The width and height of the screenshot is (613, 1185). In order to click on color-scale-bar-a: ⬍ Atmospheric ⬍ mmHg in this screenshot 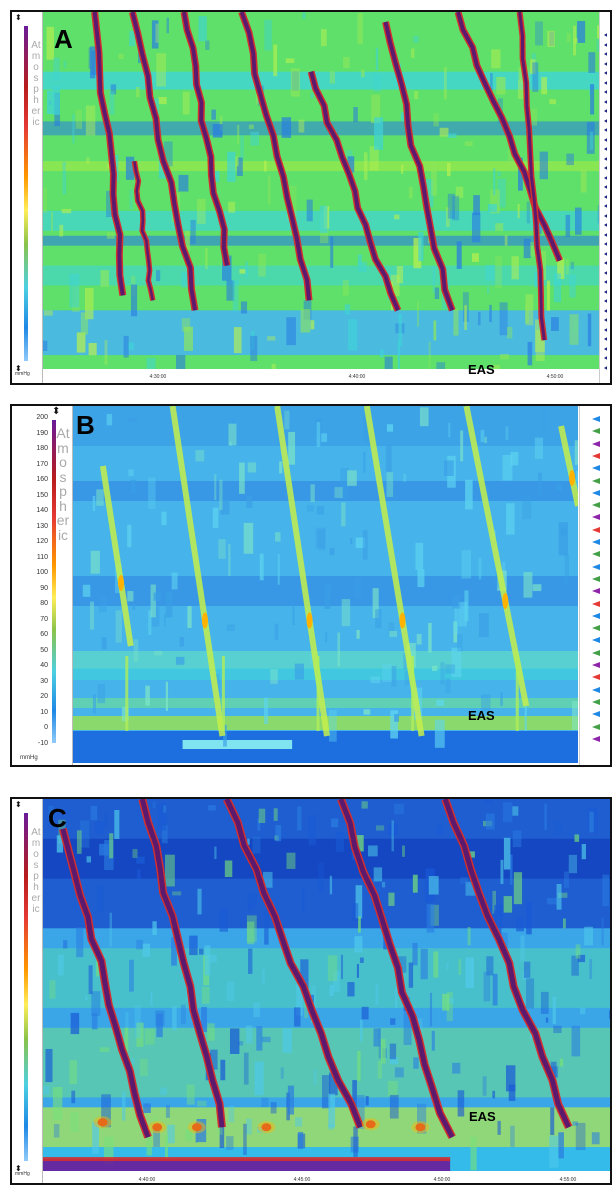, I will do `click(27, 197)`.